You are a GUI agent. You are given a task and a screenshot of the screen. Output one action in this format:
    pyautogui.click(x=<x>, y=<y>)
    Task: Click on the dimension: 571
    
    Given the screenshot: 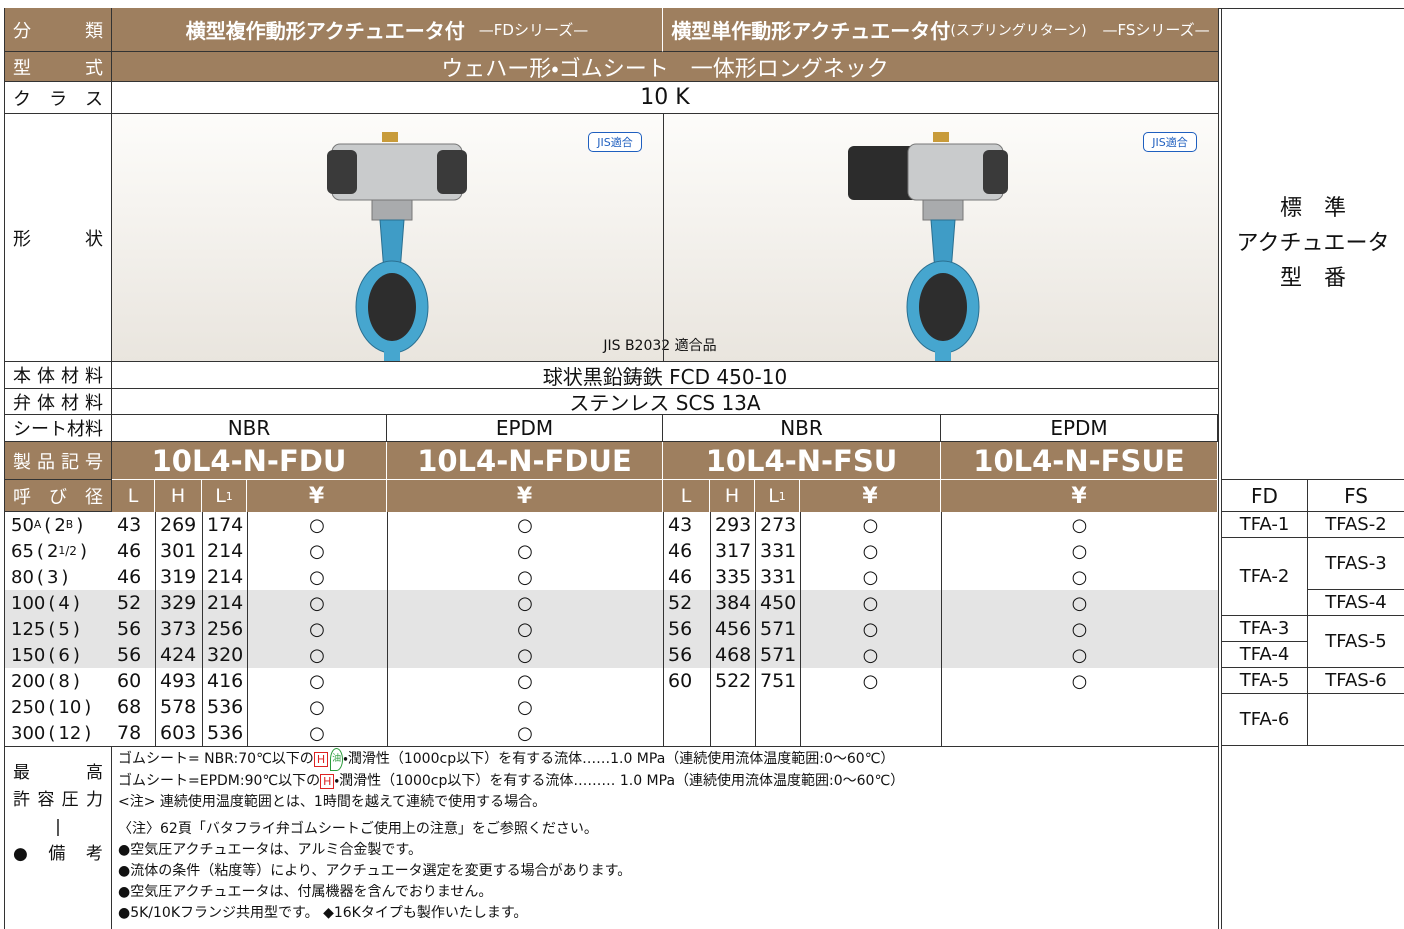 What is the action you would take?
    pyautogui.click(x=778, y=629)
    